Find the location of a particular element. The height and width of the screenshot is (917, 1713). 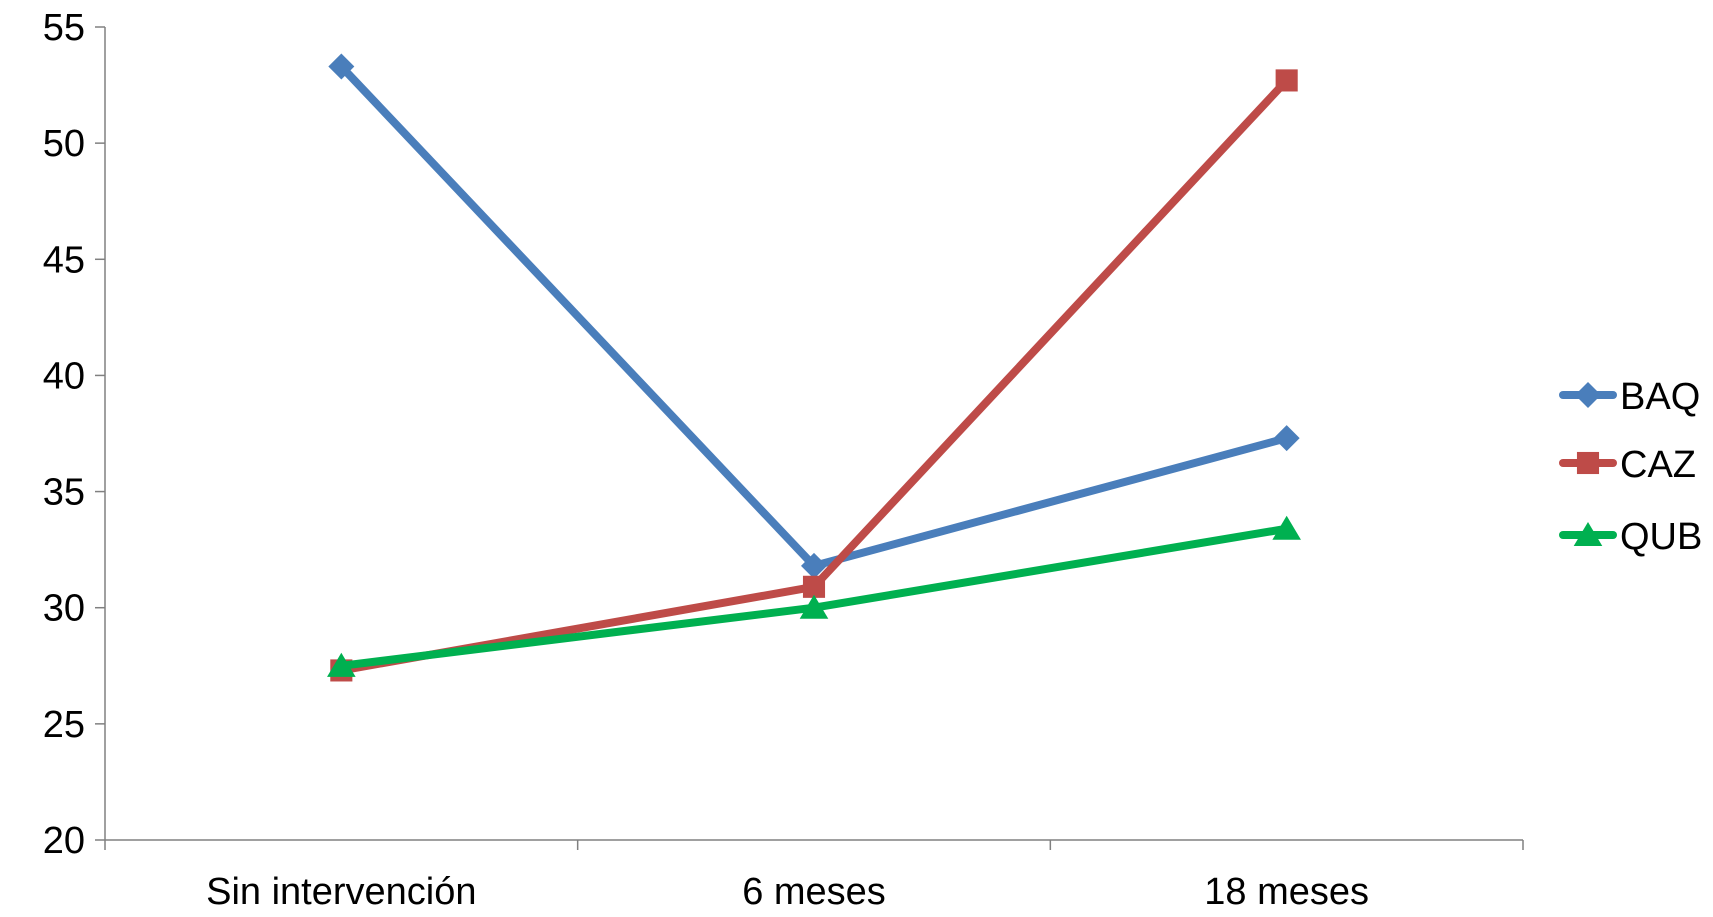

y-tick-label: 40 is located at coordinates (64, 376).